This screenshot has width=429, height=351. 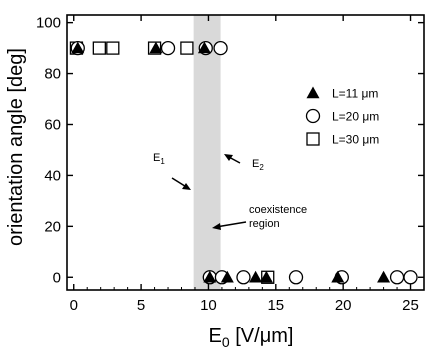 What do you see at coordinates (74, 305) in the screenshot?
I see `x-tick-label: 0` at bounding box center [74, 305].